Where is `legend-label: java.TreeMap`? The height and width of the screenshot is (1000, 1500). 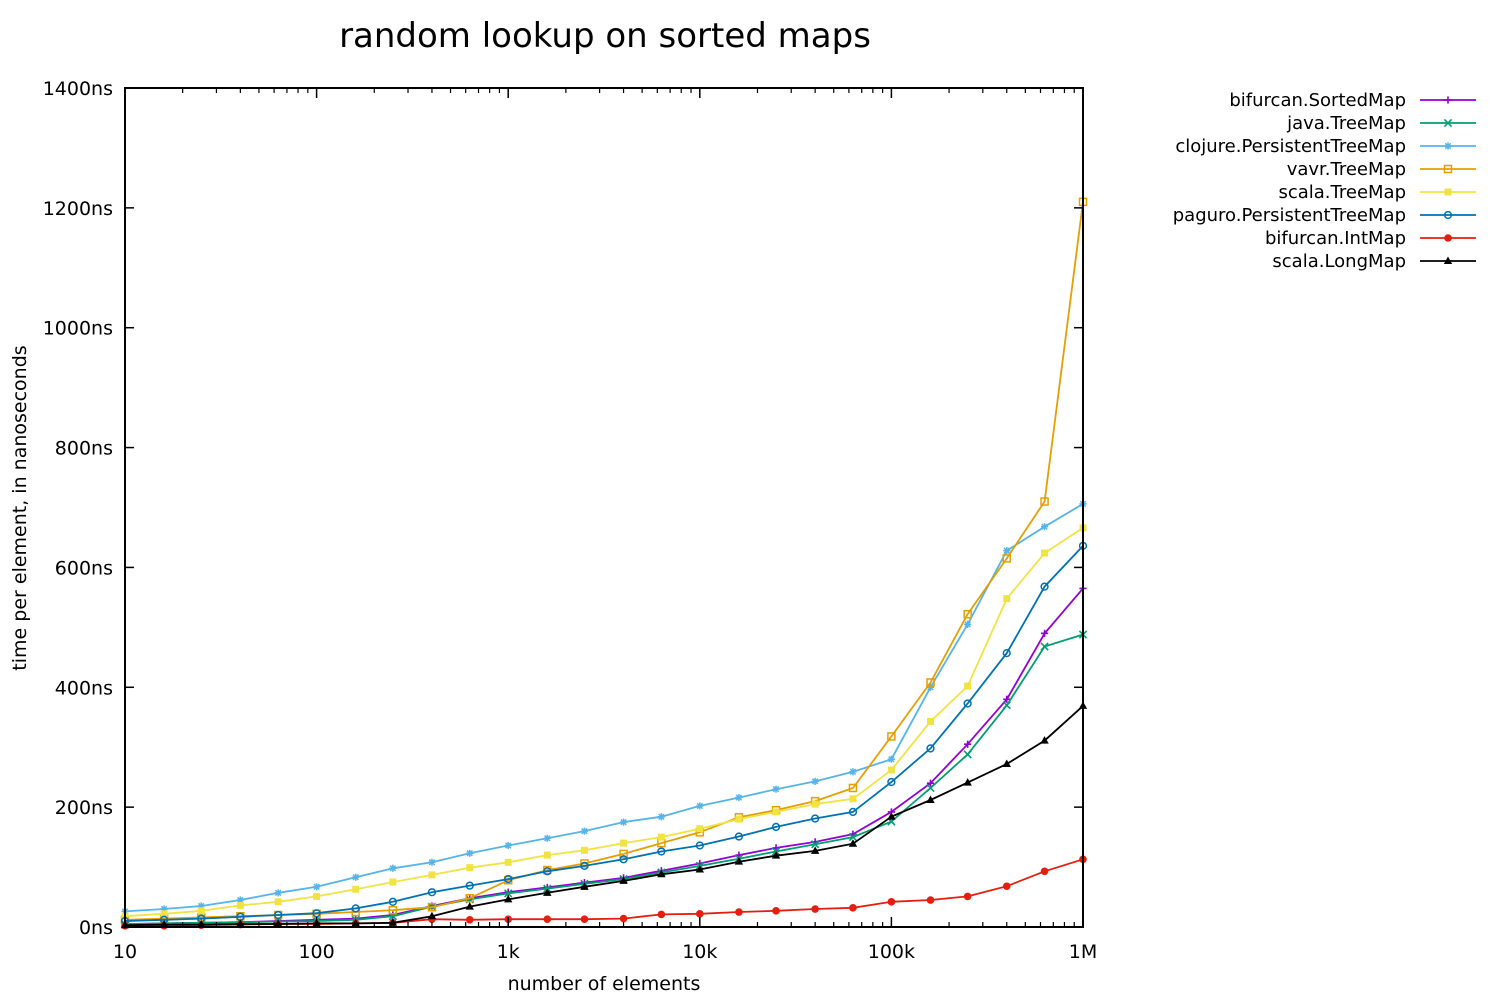 legend-label: java.TreeMap is located at coordinates (1346, 123).